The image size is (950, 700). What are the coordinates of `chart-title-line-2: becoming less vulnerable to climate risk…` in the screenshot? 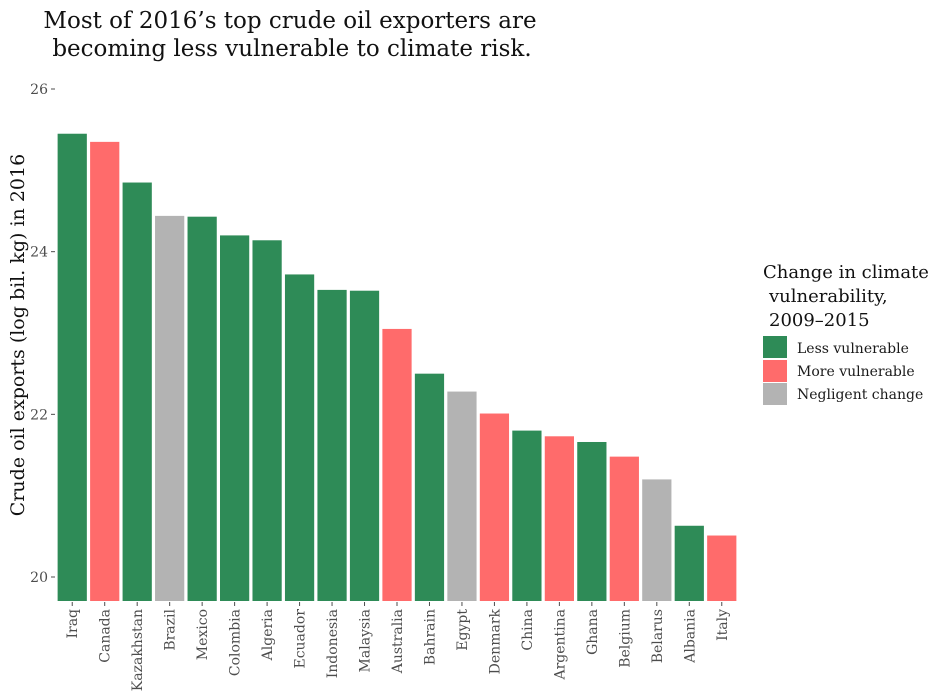 It's located at (291, 49).